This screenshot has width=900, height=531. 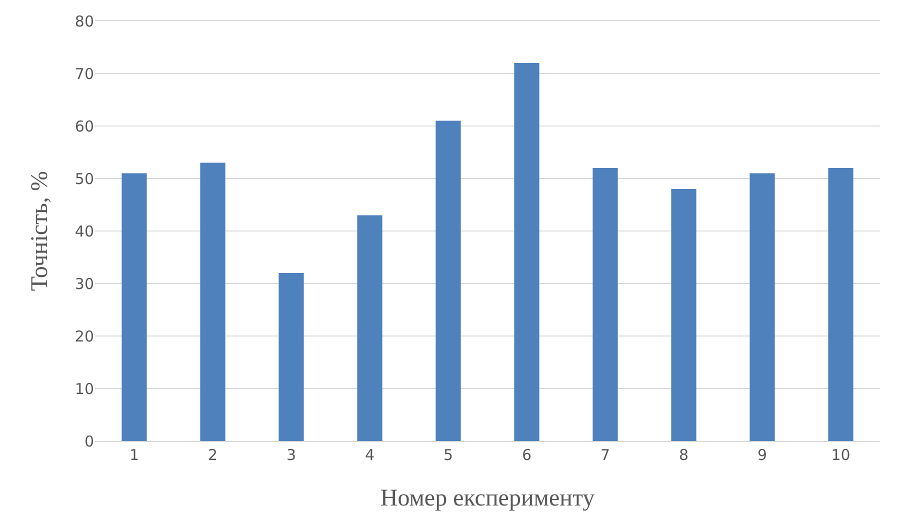 I want to click on y-tick-label: 70, so click(x=84, y=73).